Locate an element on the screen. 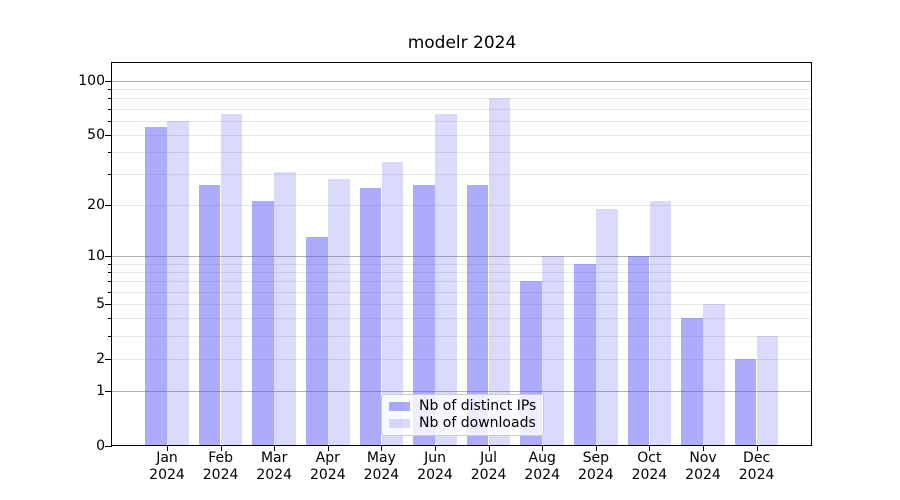  bar-downloads-dec is located at coordinates (767, 390).